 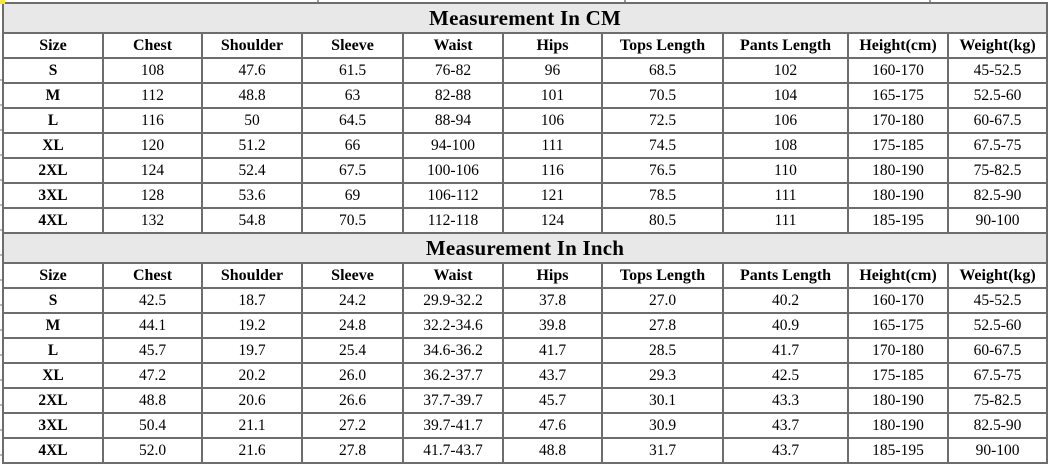 I want to click on table-title: Measurement In CM, so click(x=525, y=18).